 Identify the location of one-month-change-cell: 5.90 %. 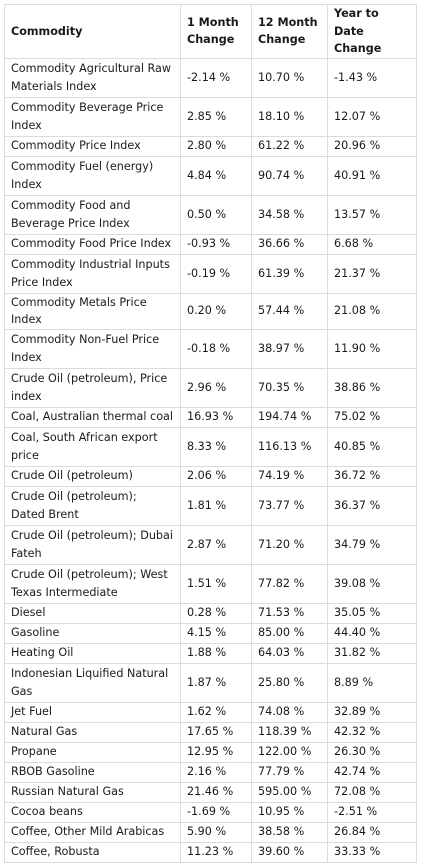
(216, 832).